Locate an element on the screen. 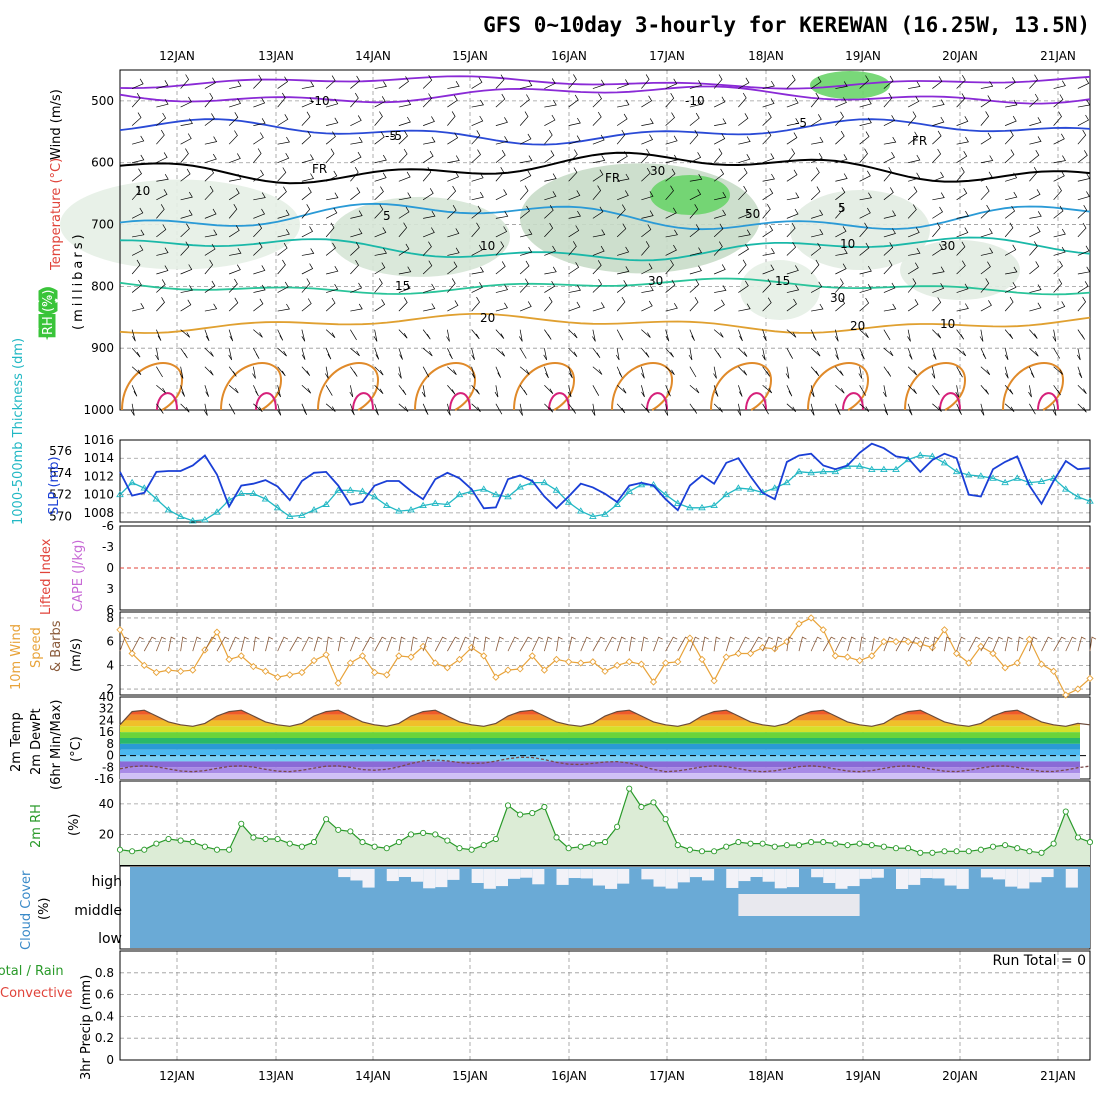  thickness-tick: 574 is located at coordinates (60, 473).